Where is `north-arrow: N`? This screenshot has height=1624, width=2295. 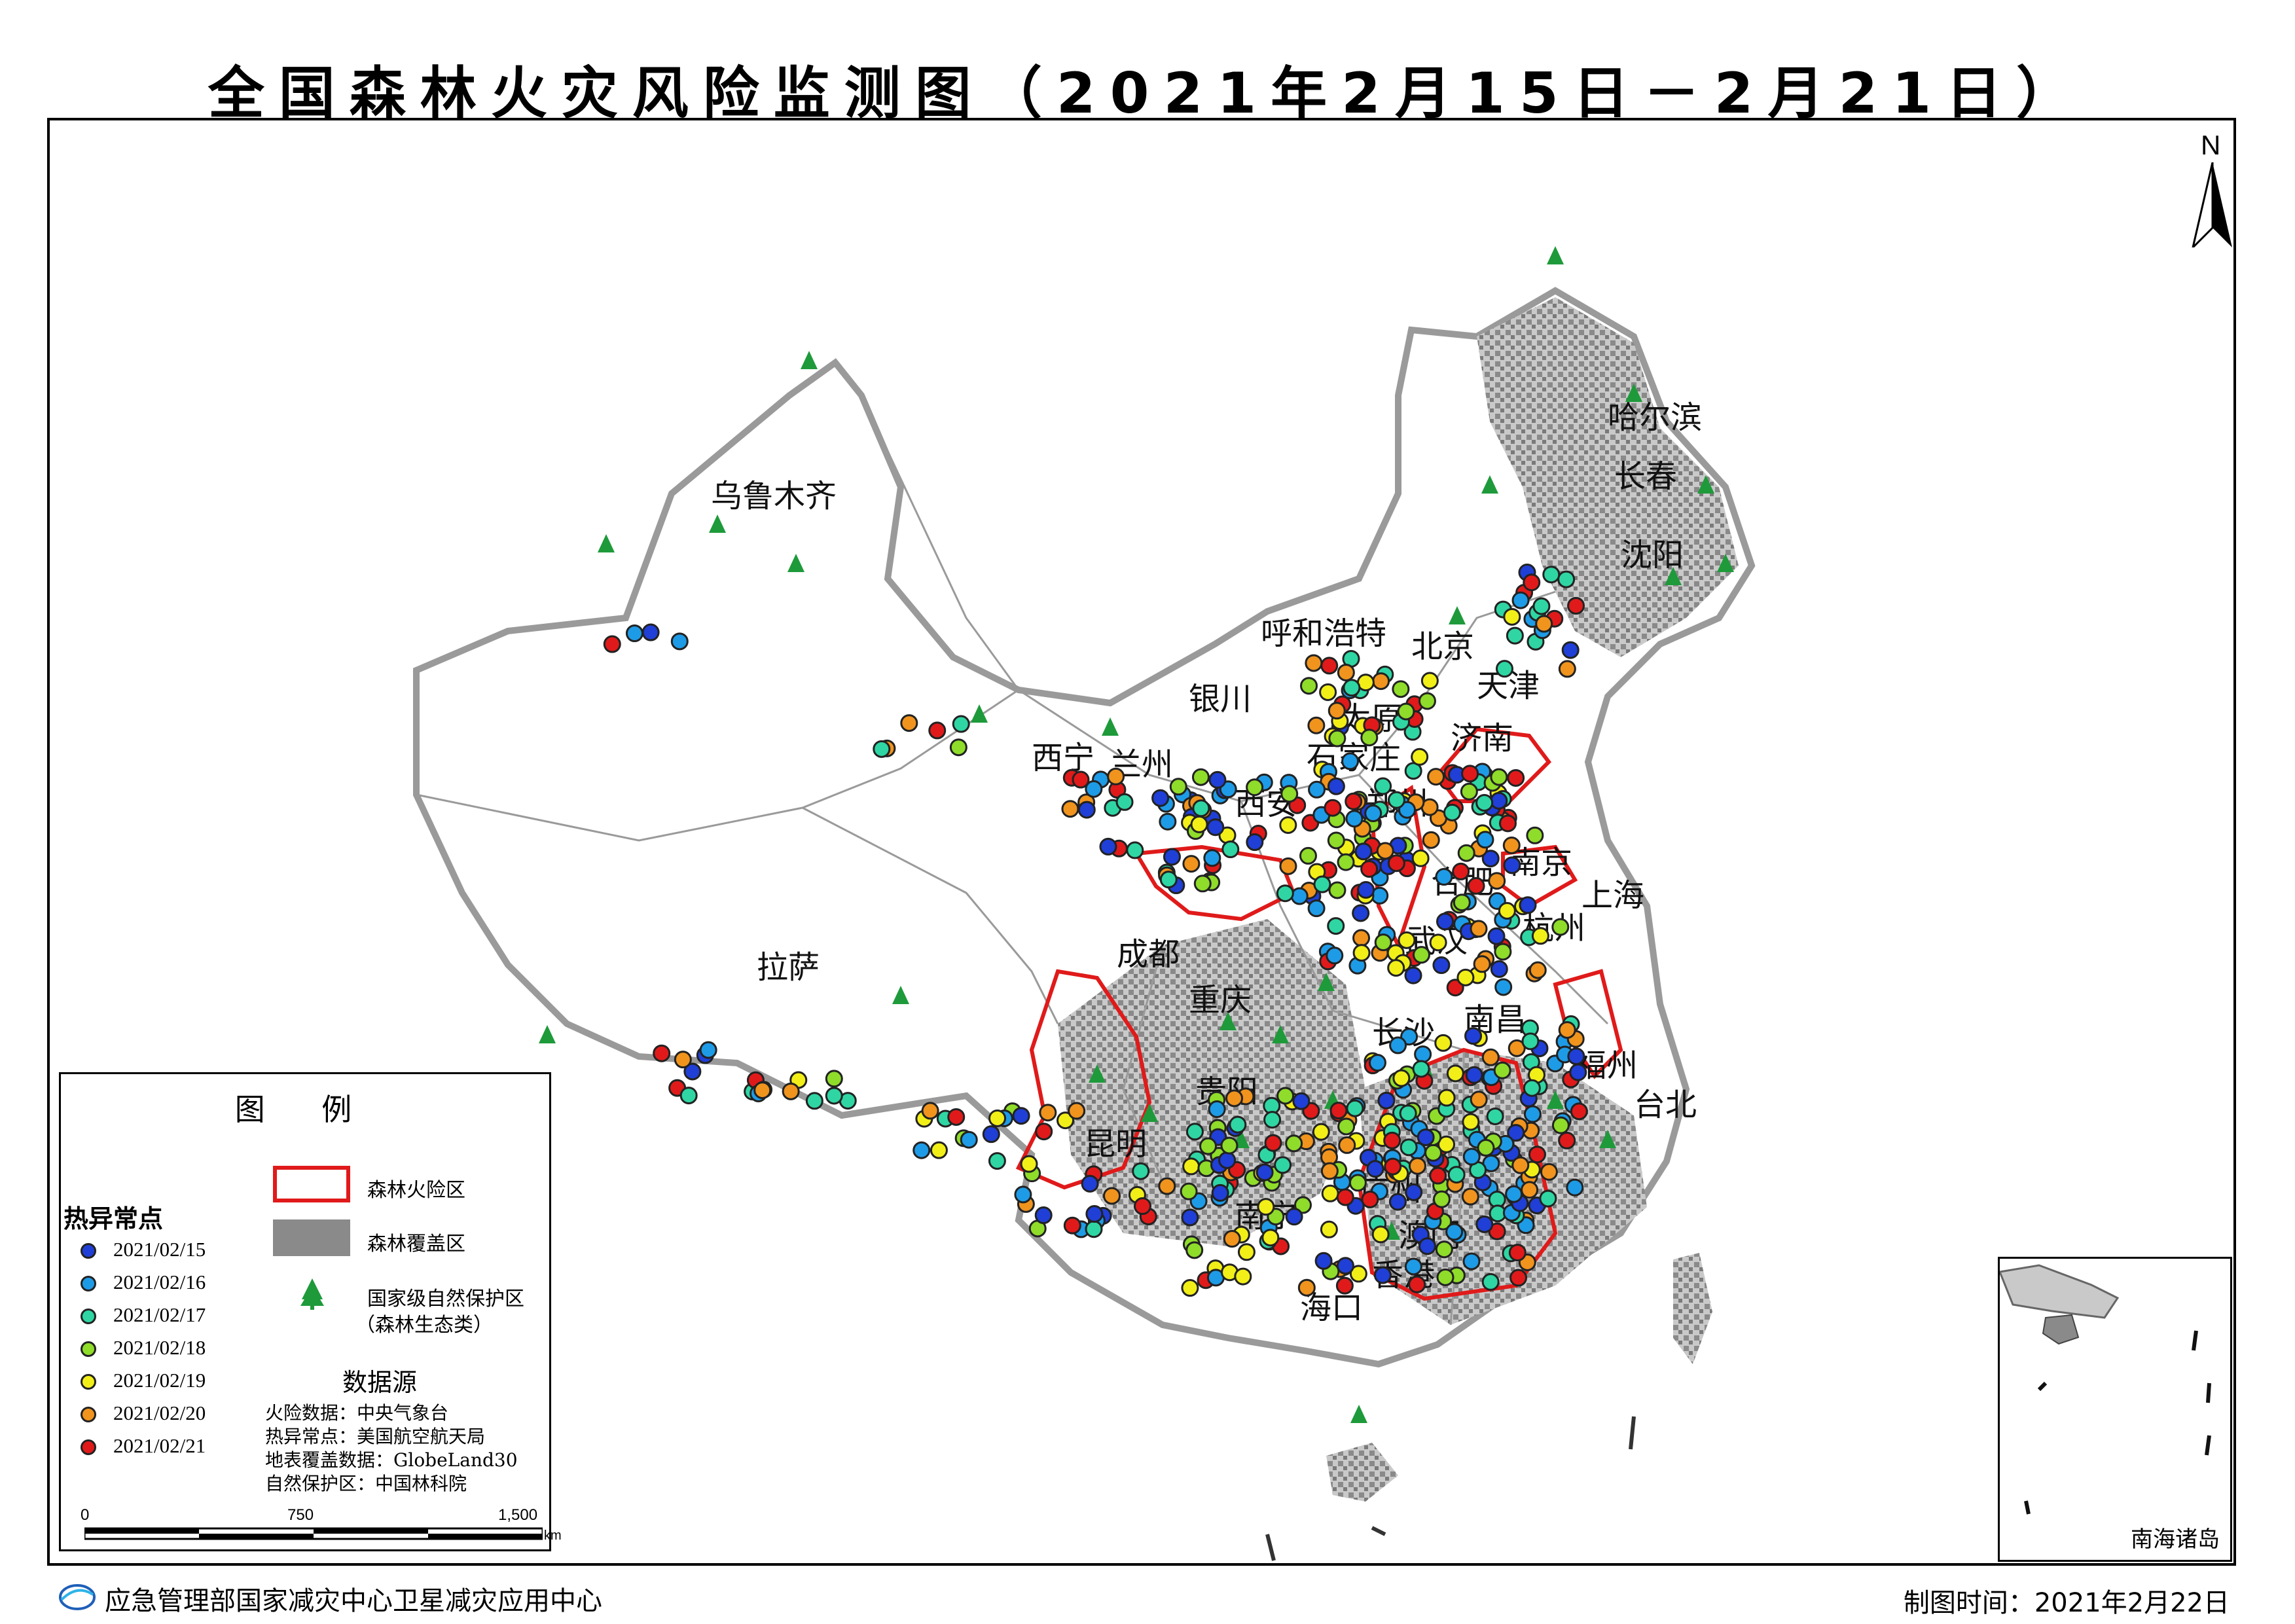 north-arrow: N is located at coordinates (2213, 188).